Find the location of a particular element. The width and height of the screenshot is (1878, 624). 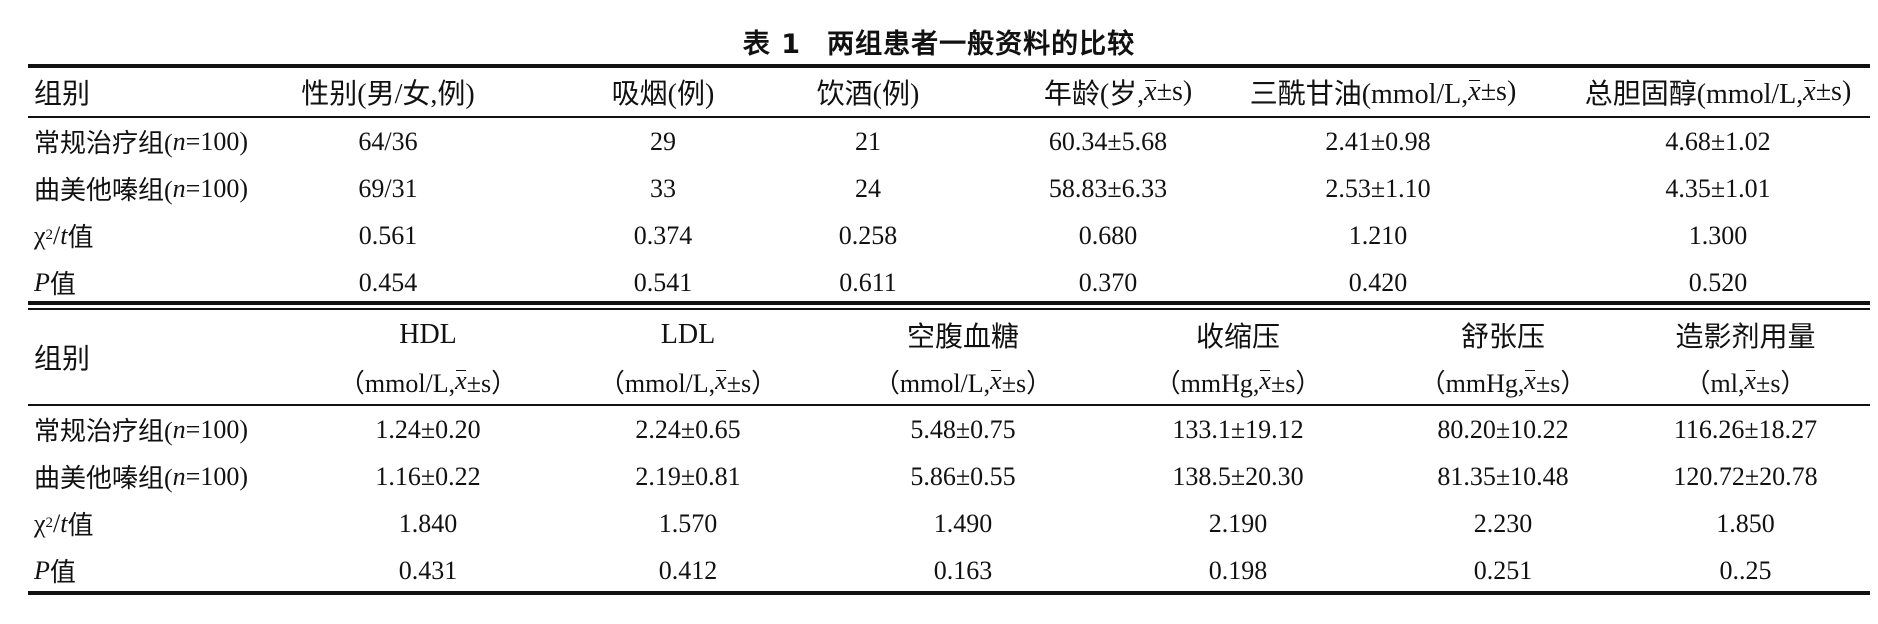

section-divider-rule is located at coordinates (949, 303).